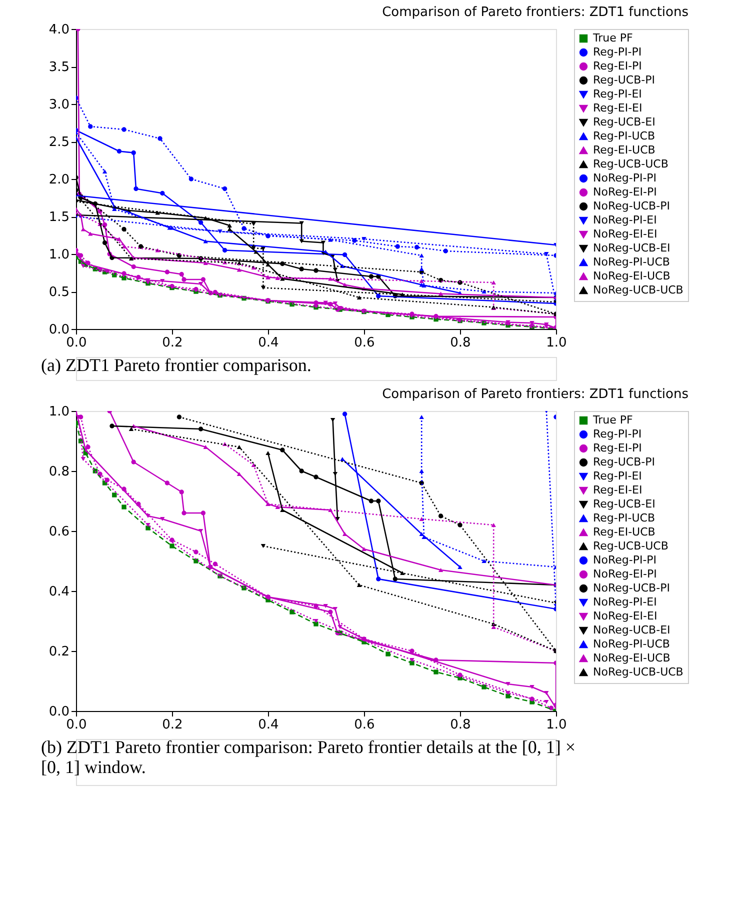 Image resolution: width=743 pixels, height=900 pixels. I want to click on y-tick-label: 2.0, so click(59, 180).